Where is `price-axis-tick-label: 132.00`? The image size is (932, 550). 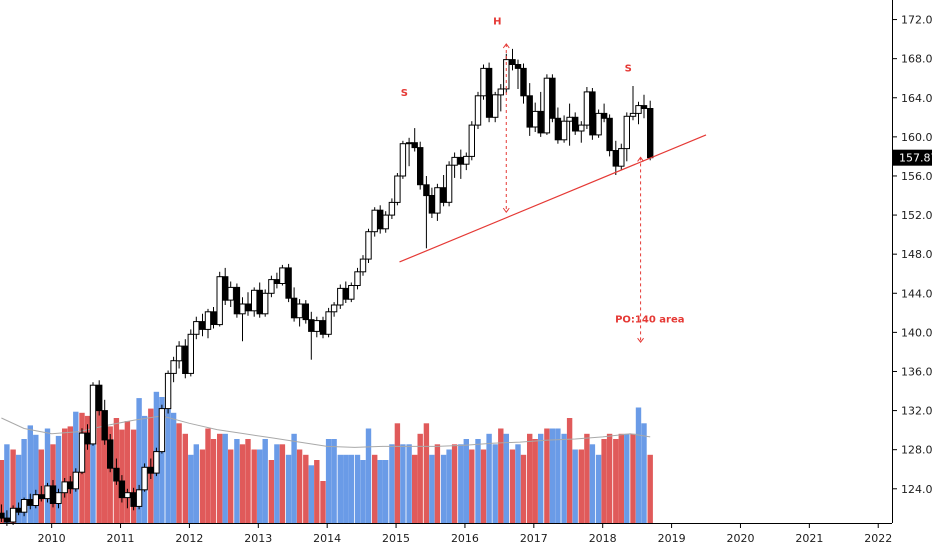 price-axis-tick-label: 132.00 is located at coordinates (916, 411).